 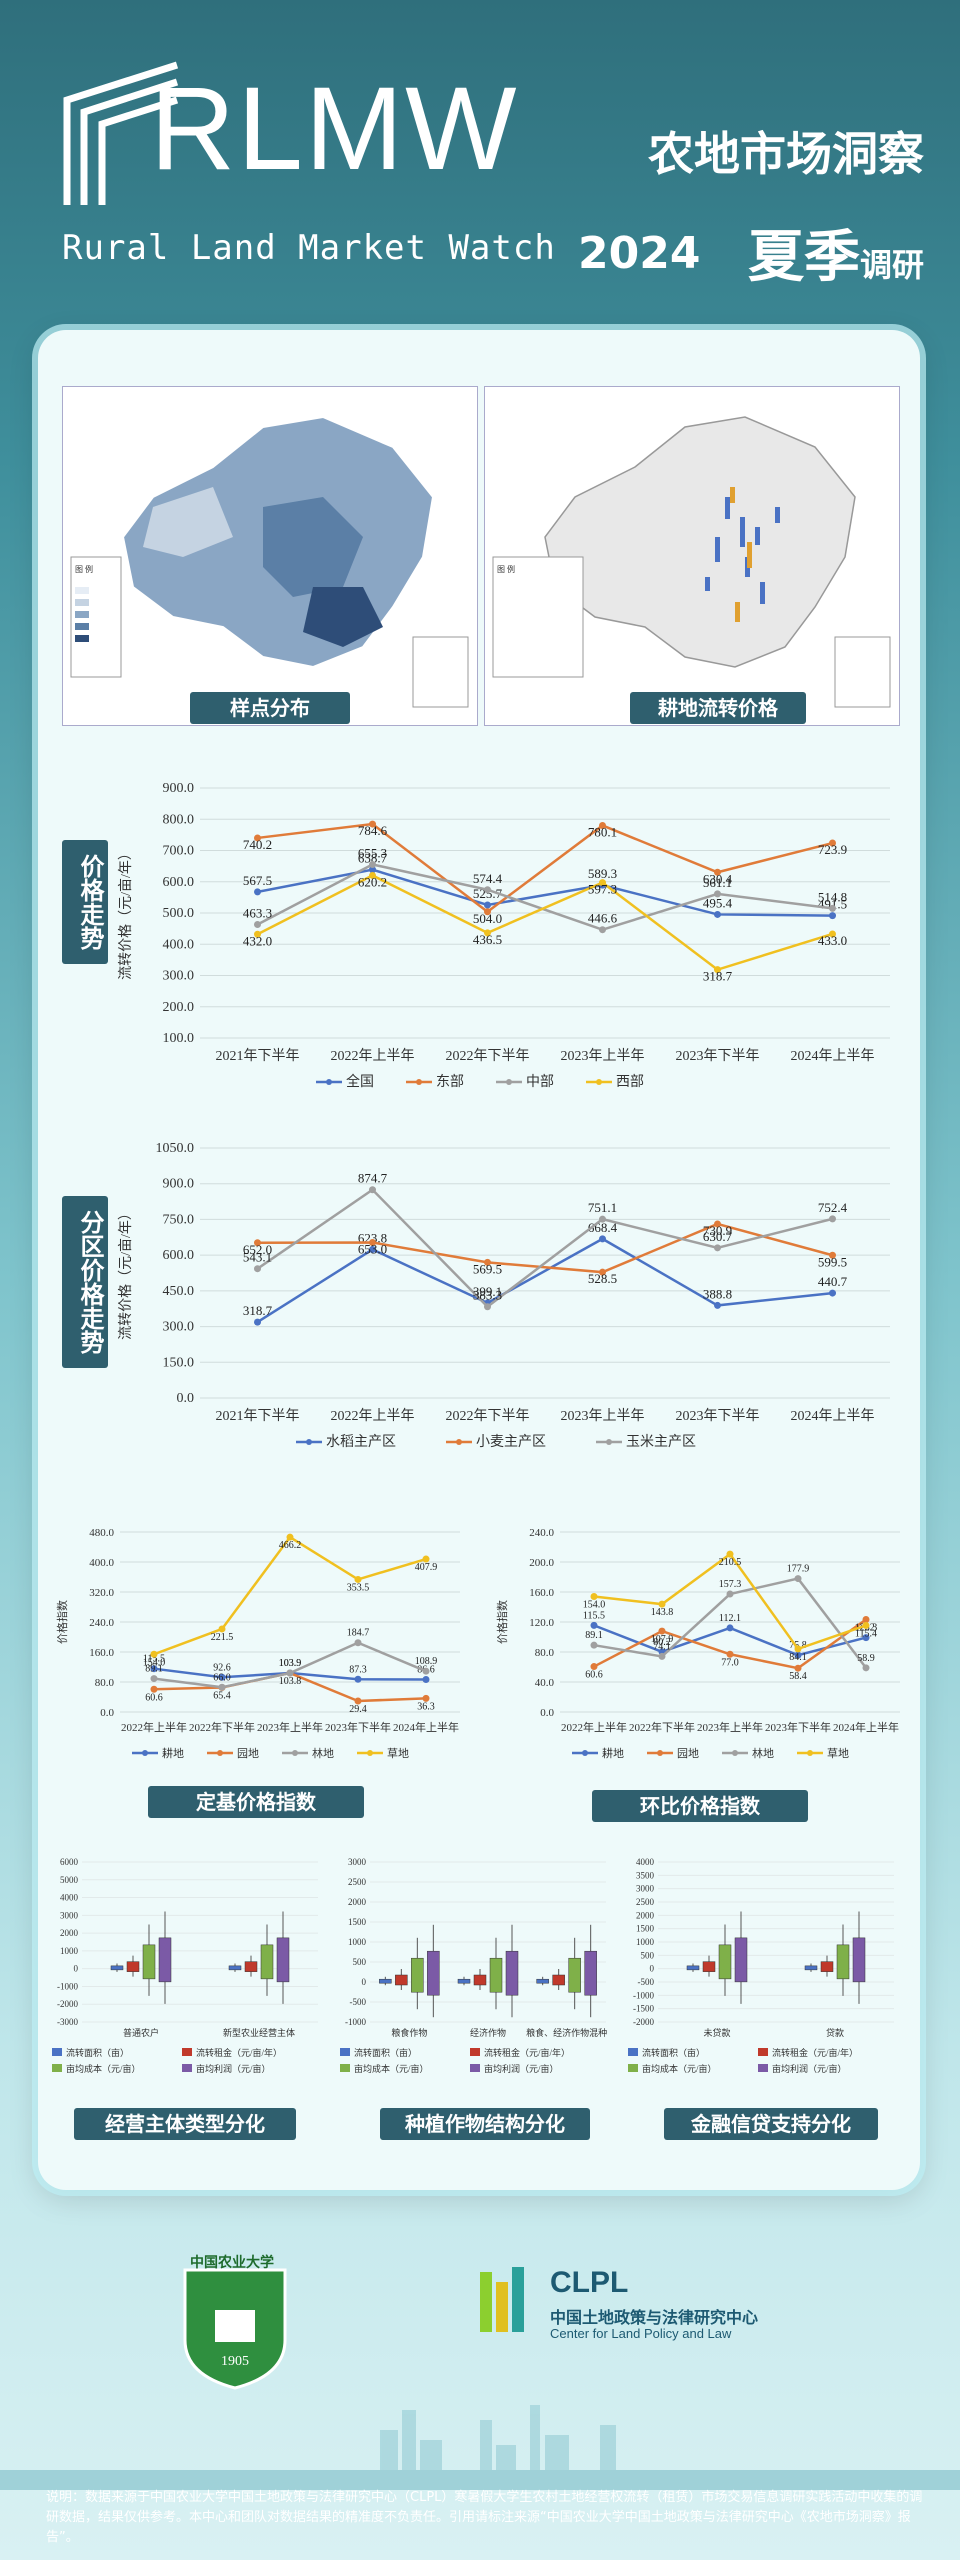 What do you see at coordinates (717, 882) in the screenshot?
I see `data-label: 561.1` at bounding box center [717, 882].